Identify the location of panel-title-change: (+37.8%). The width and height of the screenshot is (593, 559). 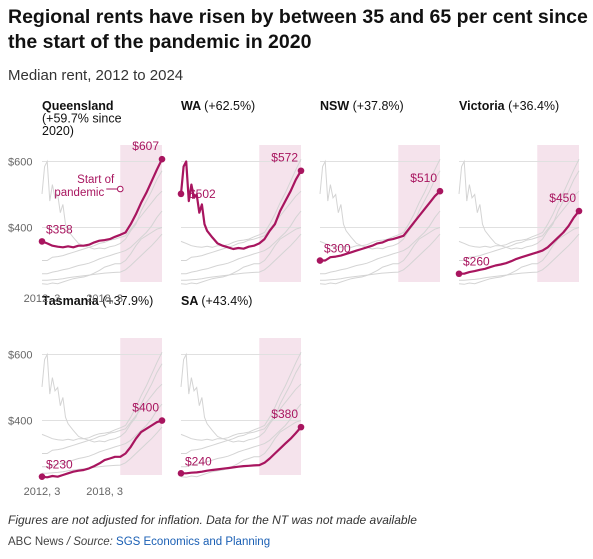
(378, 106).